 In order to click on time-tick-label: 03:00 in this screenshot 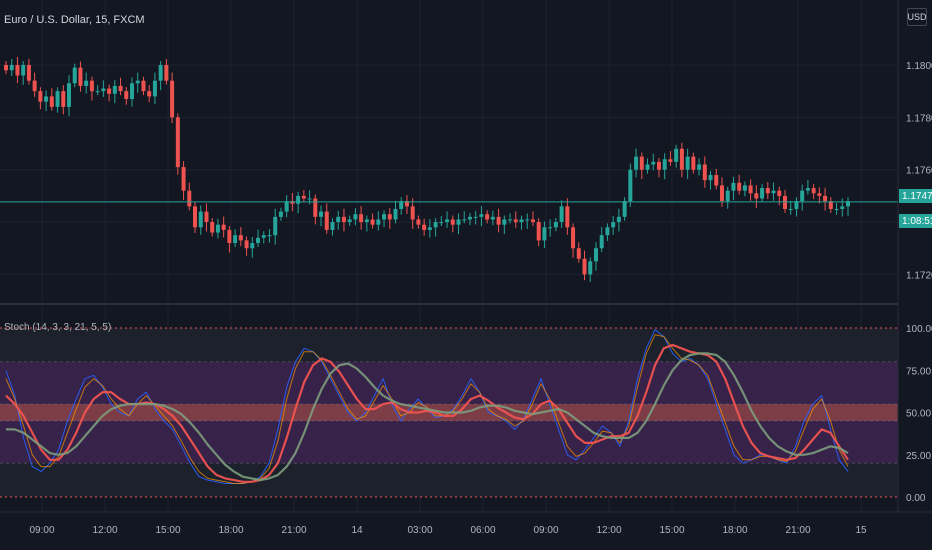, I will do `click(419, 530)`.